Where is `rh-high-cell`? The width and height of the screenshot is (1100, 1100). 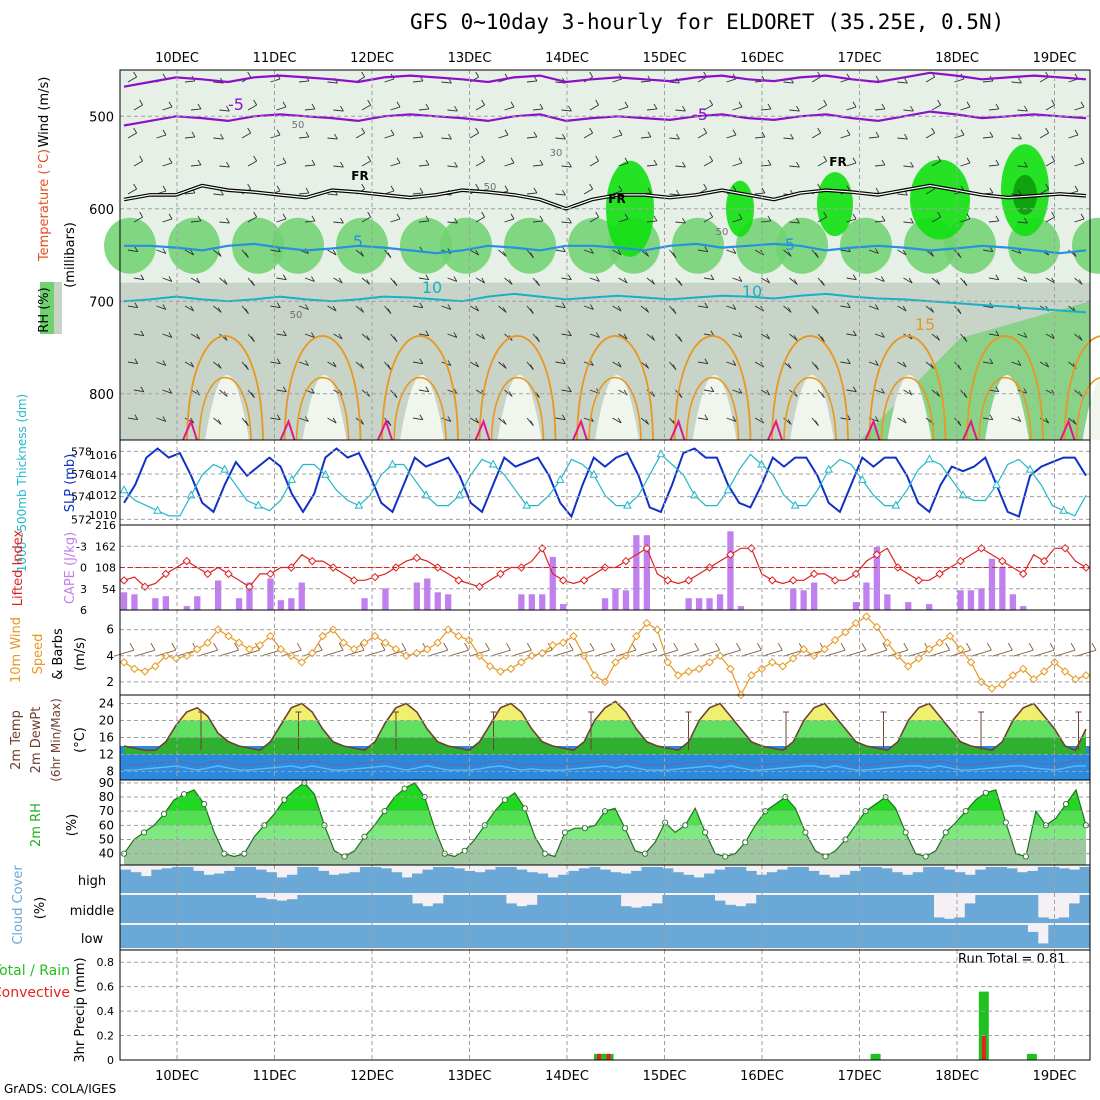
rh-high-cell is located at coordinates (835, 204).